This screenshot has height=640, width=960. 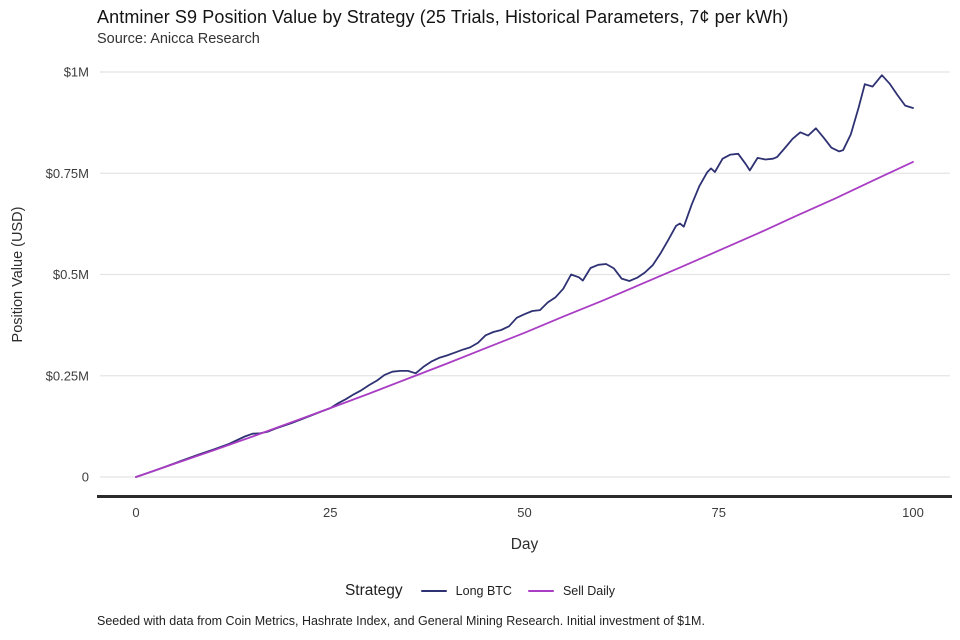 What do you see at coordinates (589, 591) in the screenshot?
I see `legend-label-sell-daily: Sell Daily` at bounding box center [589, 591].